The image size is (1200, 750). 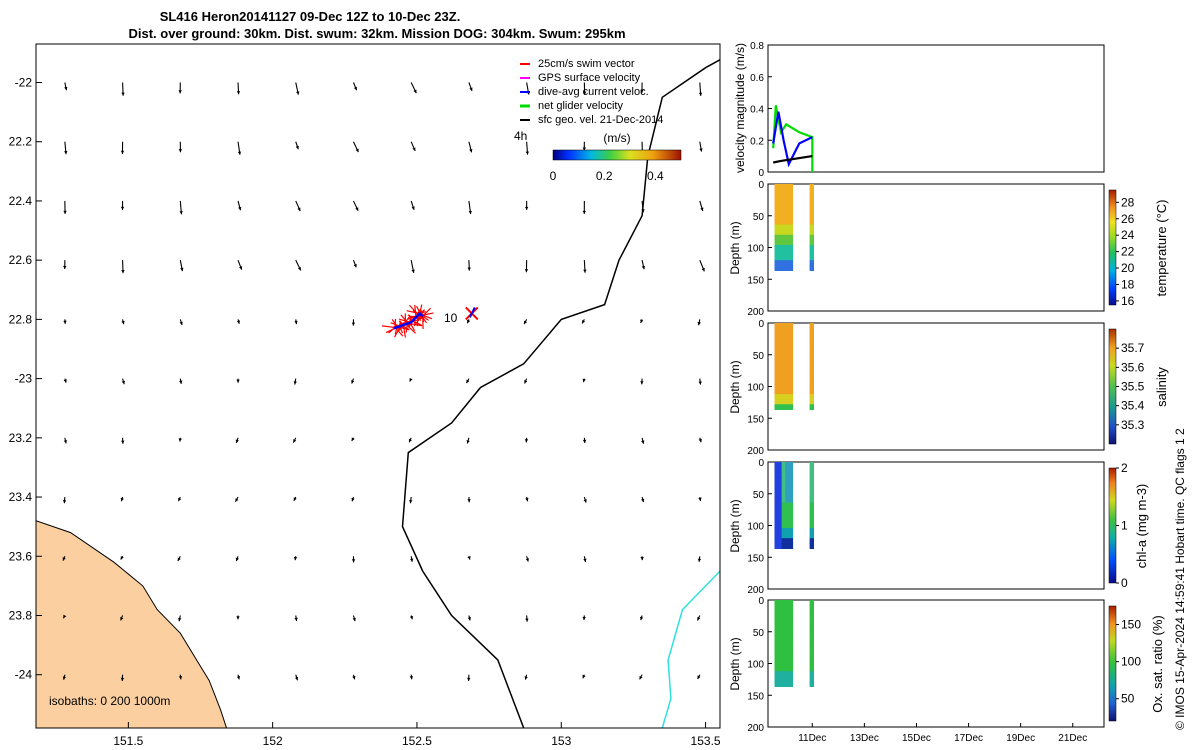 What do you see at coordinates (759, 356) in the screenshot?
I see `depth-tick-label: 50` at bounding box center [759, 356].